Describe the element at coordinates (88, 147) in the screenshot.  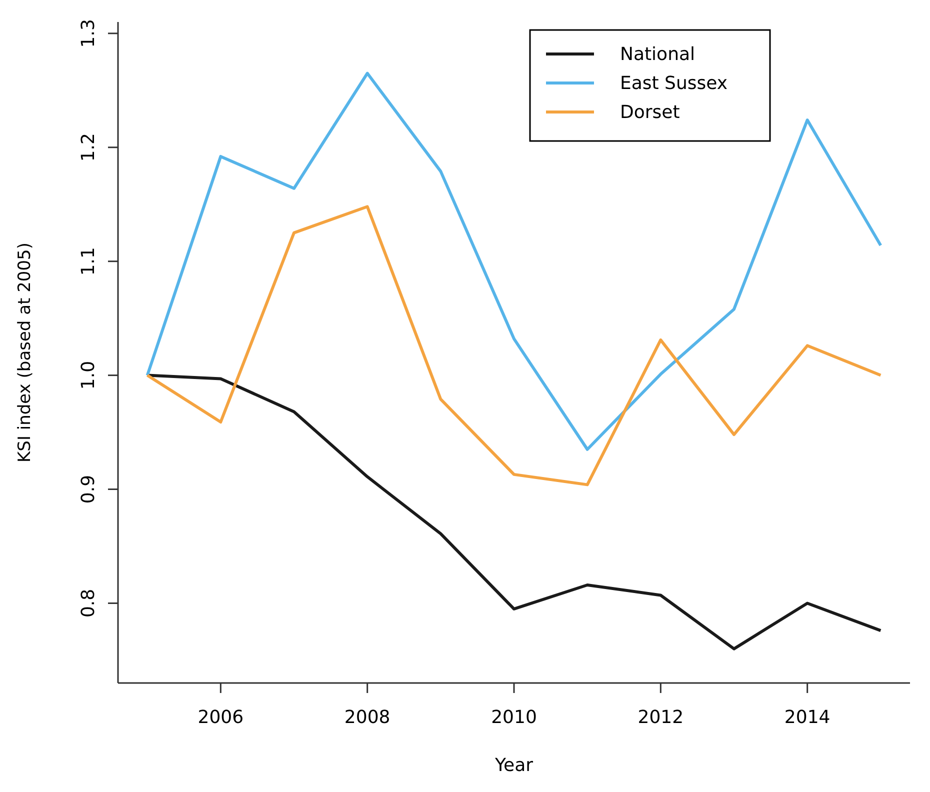
I see `y-tick-label: 1.2` at that location.